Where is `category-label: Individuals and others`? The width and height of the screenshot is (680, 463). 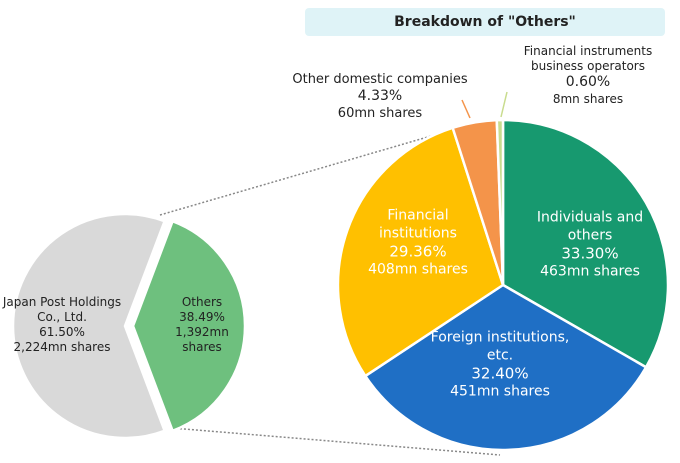 category-label: Individuals and others is located at coordinates (590, 226).